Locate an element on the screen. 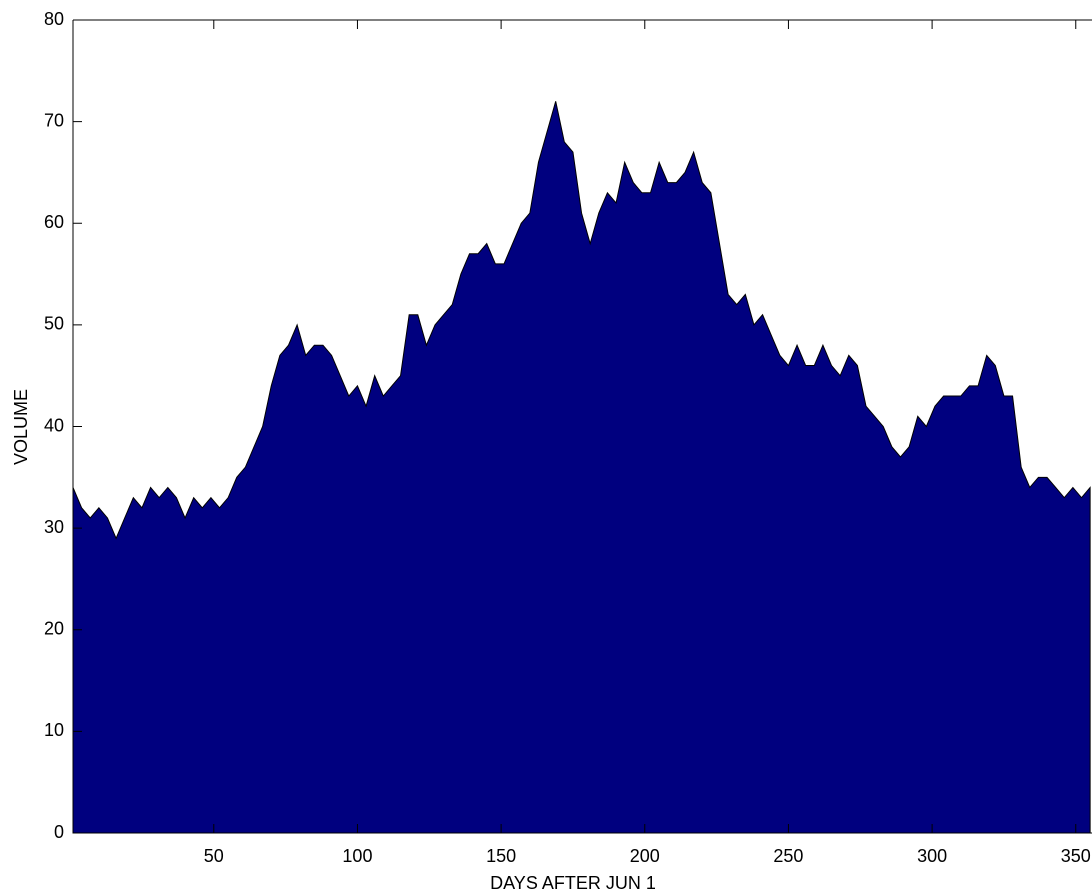 Image resolution: width=1092 pixels, height=894 pixels. y-tick-label: 60 is located at coordinates (54, 222).